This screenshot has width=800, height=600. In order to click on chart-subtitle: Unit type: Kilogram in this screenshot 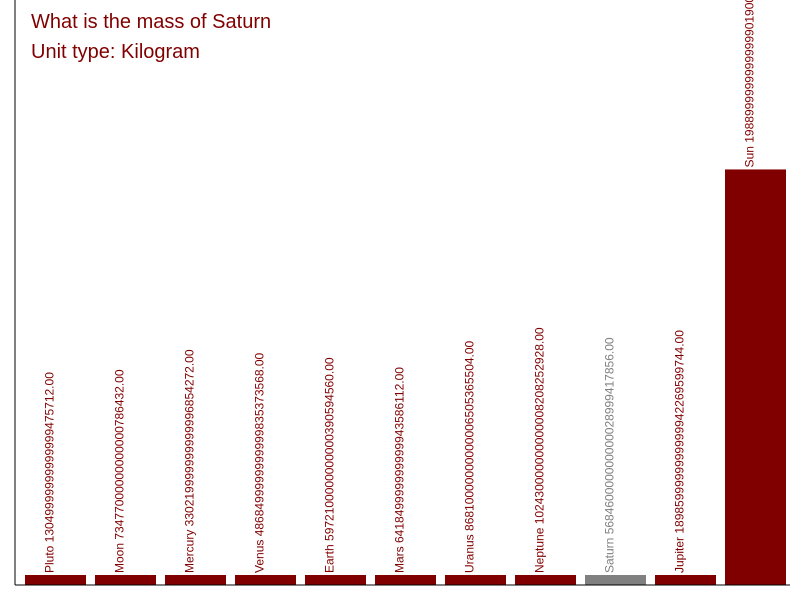, I will do `click(115, 52)`.